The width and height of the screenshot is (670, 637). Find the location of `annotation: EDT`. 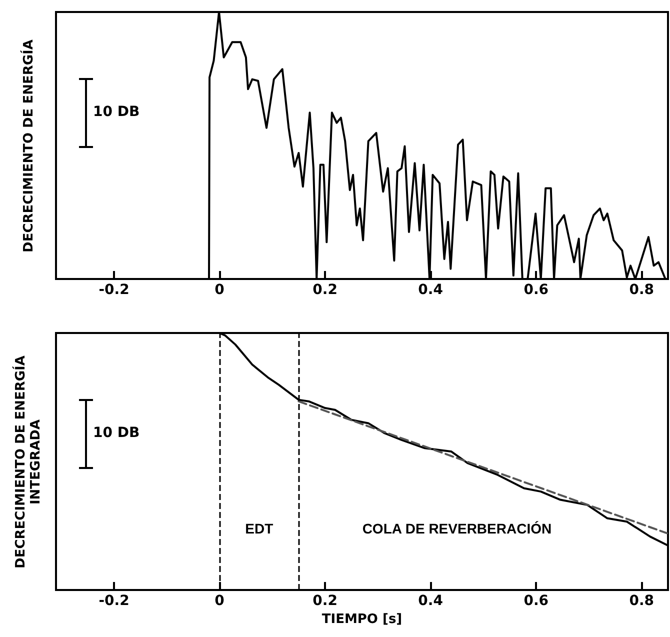

annotation: EDT is located at coordinates (259, 528).